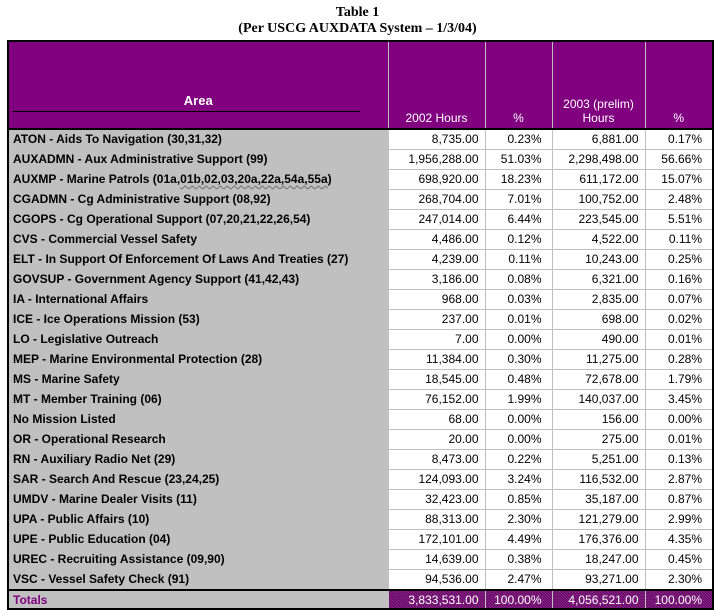 Image resolution: width=715 pixels, height=610 pixels. What do you see at coordinates (198, 599) in the screenshot?
I see `totals-label: Totals` at bounding box center [198, 599].